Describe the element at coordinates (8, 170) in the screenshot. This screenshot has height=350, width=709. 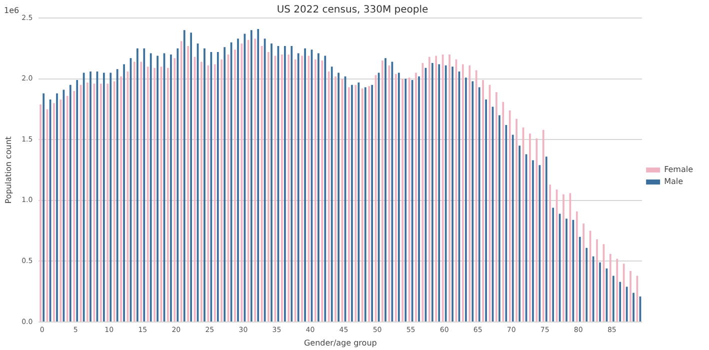
I see `y-axis-title: Population count` at that location.